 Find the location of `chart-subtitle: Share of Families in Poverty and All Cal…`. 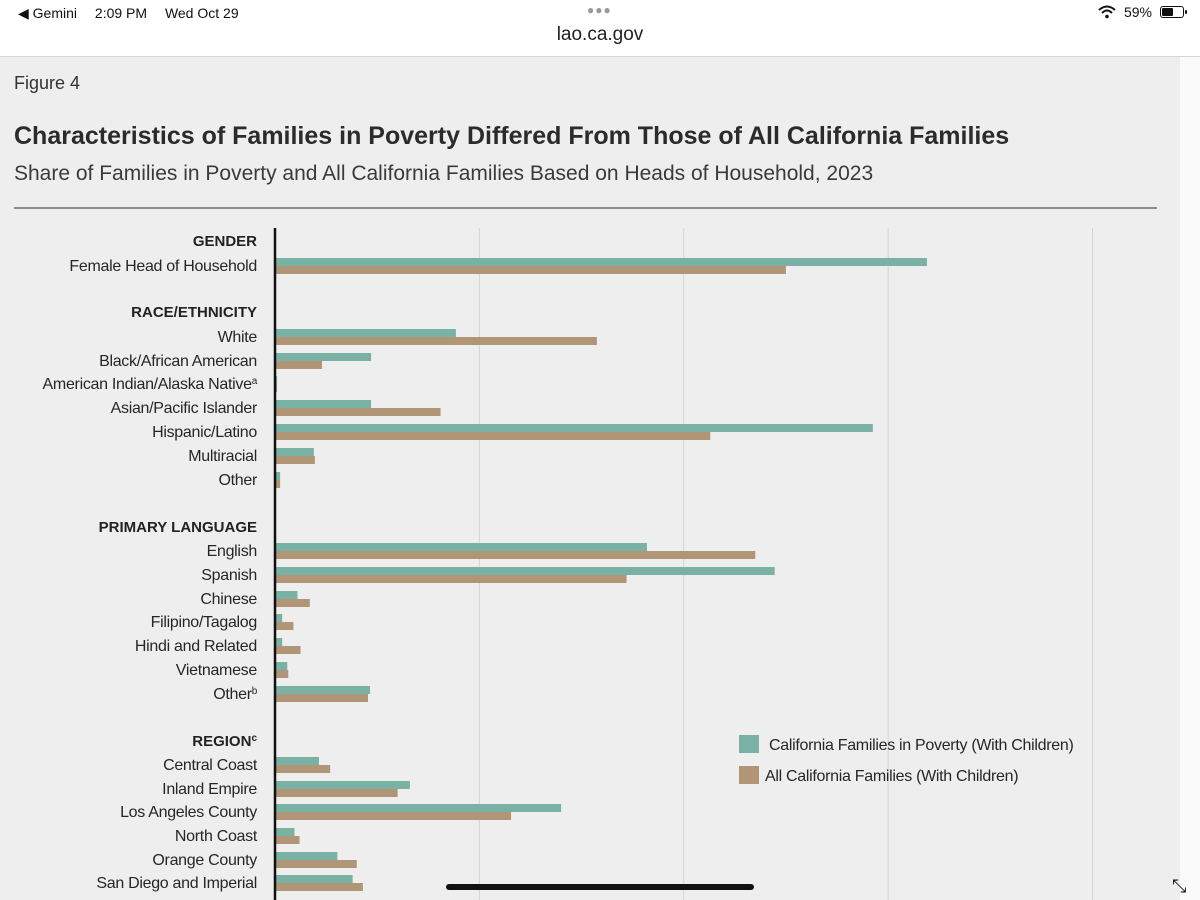

chart-subtitle: Share of Families in Poverty and All Cal… is located at coordinates (444, 173).